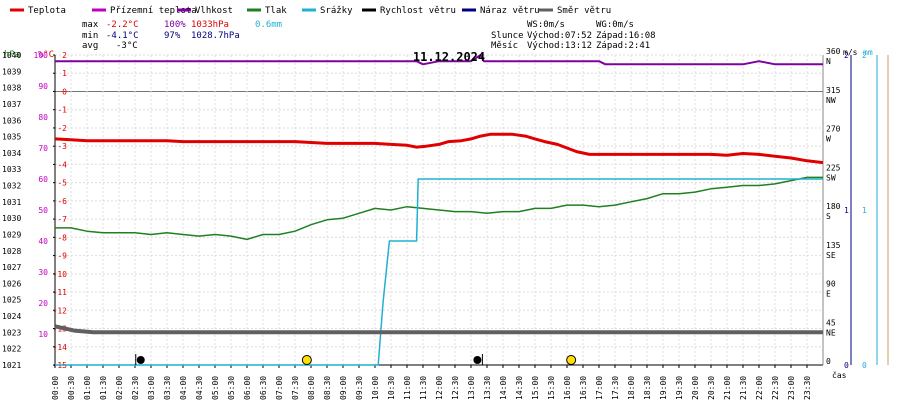 The width and height of the screenshot is (900, 400). Describe the element at coordinates (43, 148) in the screenshot. I see `tick-label-pct: 70` at that location.